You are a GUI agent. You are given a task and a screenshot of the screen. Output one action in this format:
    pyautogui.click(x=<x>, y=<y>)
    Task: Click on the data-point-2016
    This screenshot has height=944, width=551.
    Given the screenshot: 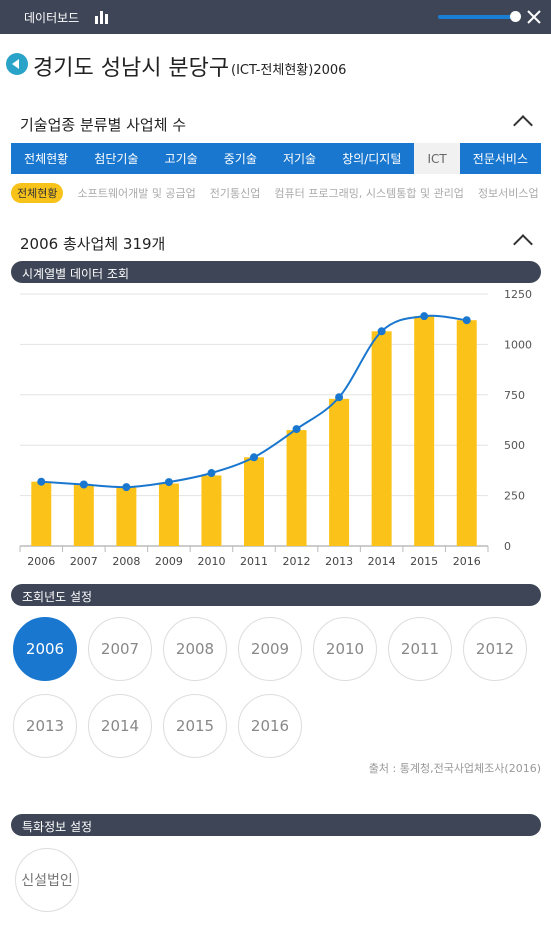 What is the action you would take?
    pyautogui.click(x=466, y=320)
    